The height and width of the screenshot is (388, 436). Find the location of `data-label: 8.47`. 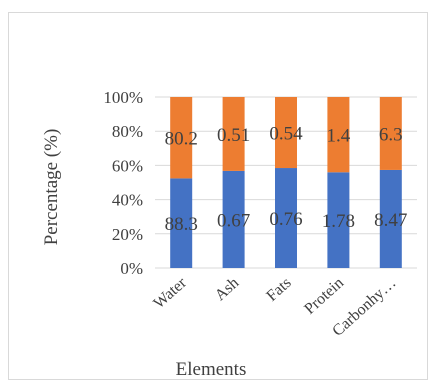

data-label: 8.47 is located at coordinates (390, 220).